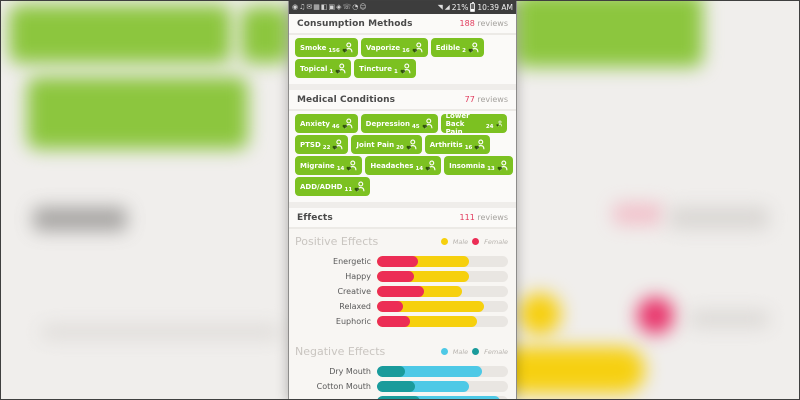  What do you see at coordinates (346, 99) in the screenshot?
I see `section-title: Medical Conditions` at bounding box center [346, 99].